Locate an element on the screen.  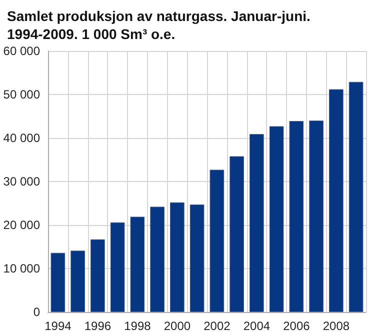
x-tick-label: 2006 is located at coordinates (296, 326).